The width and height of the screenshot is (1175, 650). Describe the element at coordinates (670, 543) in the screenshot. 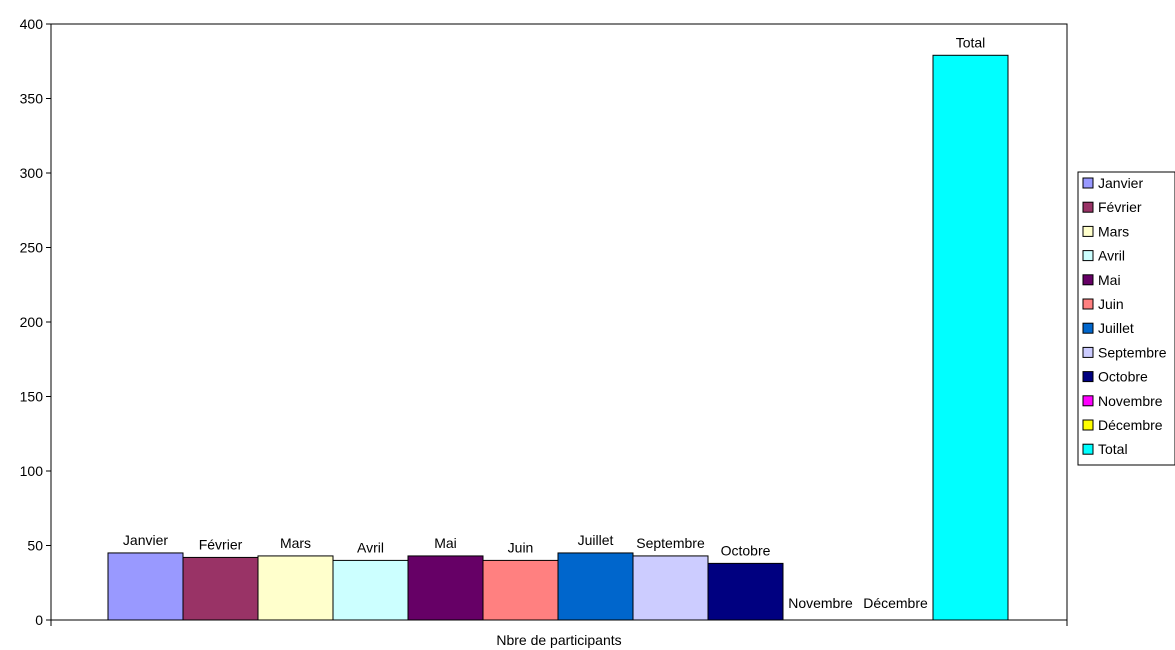

I see `data-label-7: Septembre` at that location.